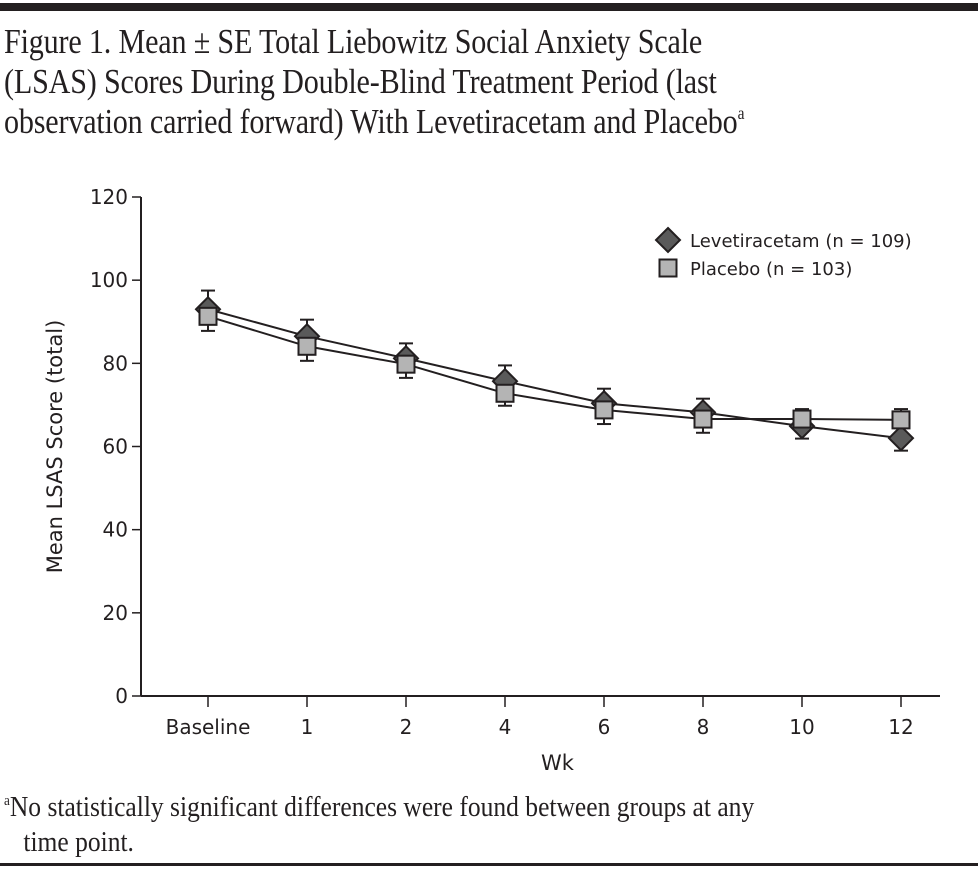 The width and height of the screenshot is (978, 873). What do you see at coordinates (489, 864) in the screenshot?
I see `bottom-rule` at bounding box center [489, 864].